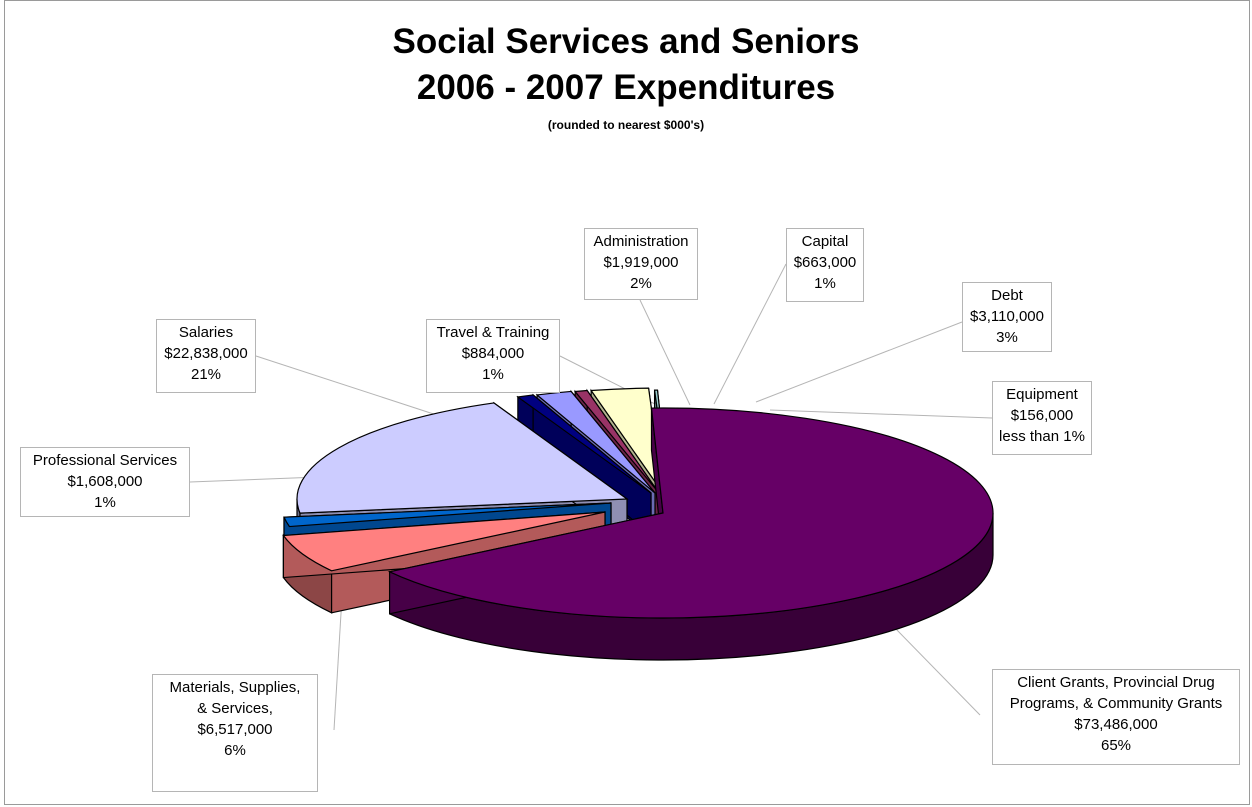  I want to click on data-label-debt: Debt $3,110,000 3%, so click(1007, 317).